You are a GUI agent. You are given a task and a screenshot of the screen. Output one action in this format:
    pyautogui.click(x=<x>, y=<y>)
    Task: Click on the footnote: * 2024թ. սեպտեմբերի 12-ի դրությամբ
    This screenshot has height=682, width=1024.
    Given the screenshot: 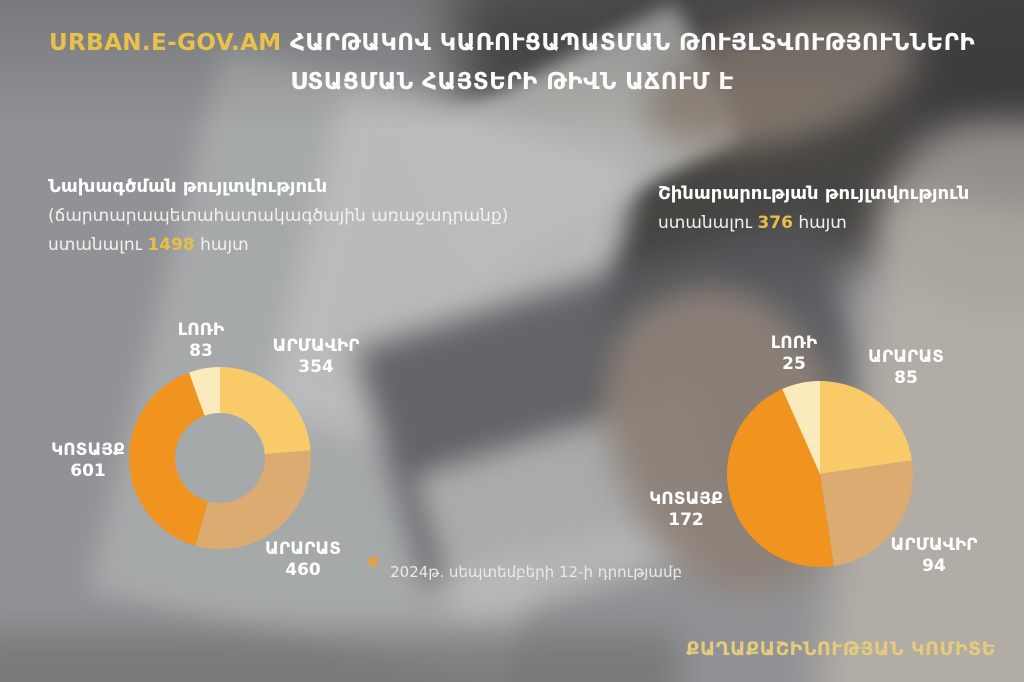 What is the action you would take?
    pyautogui.click(x=524, y=566)
    